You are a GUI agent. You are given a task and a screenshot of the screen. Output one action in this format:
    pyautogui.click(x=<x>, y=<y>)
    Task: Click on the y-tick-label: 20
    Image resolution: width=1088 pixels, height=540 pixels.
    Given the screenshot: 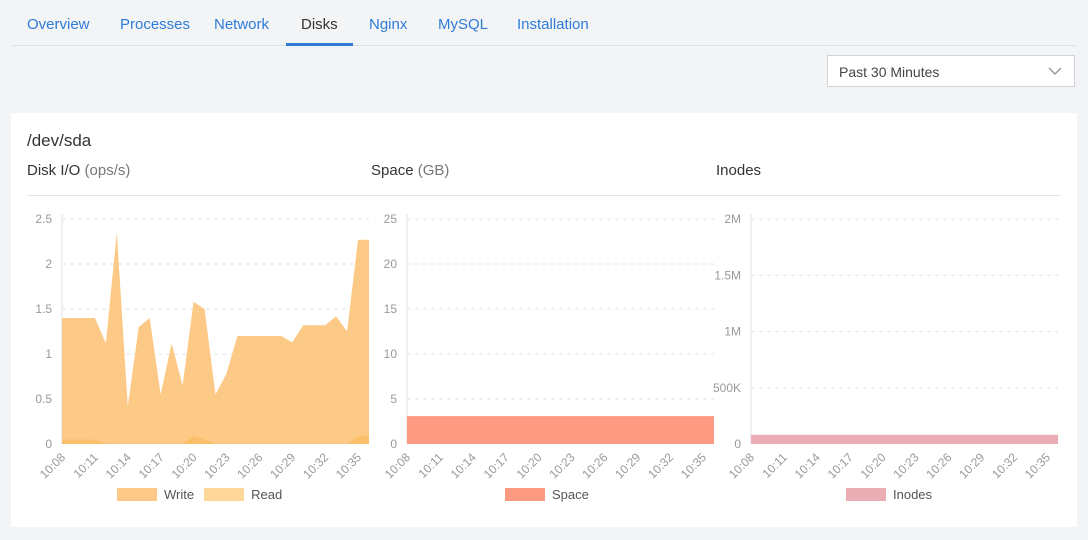 What is the action you would take?
    pyautogui.click(x=391, y=264)
    